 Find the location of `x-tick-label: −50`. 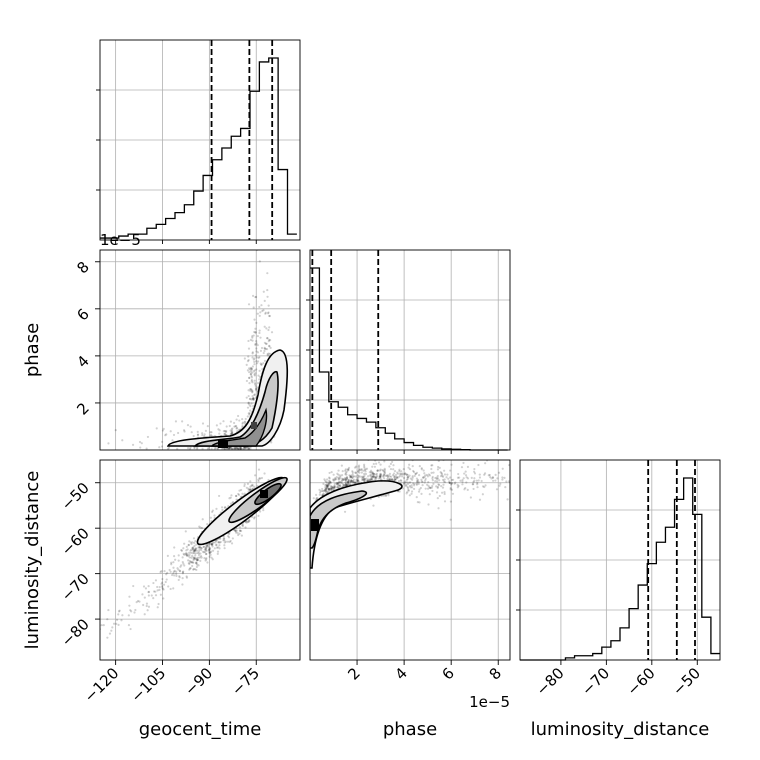

x-tick-label: −50 is located at coordinates (686, 681).